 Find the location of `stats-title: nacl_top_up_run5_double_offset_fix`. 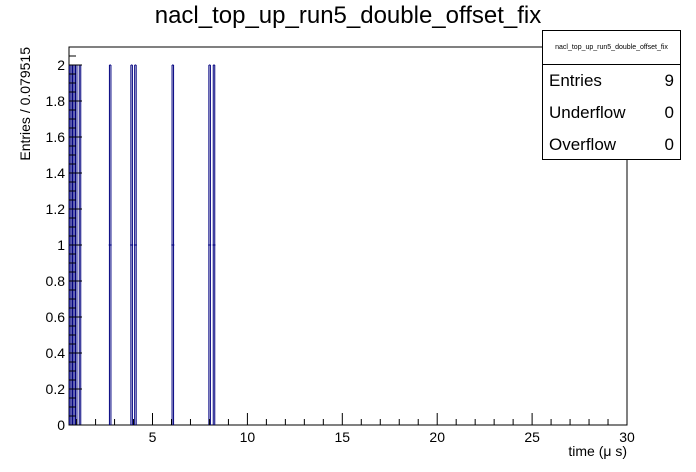

stats-title: nacl_top_up_run5_double_offset_fix is located at coordinates (611, 48).